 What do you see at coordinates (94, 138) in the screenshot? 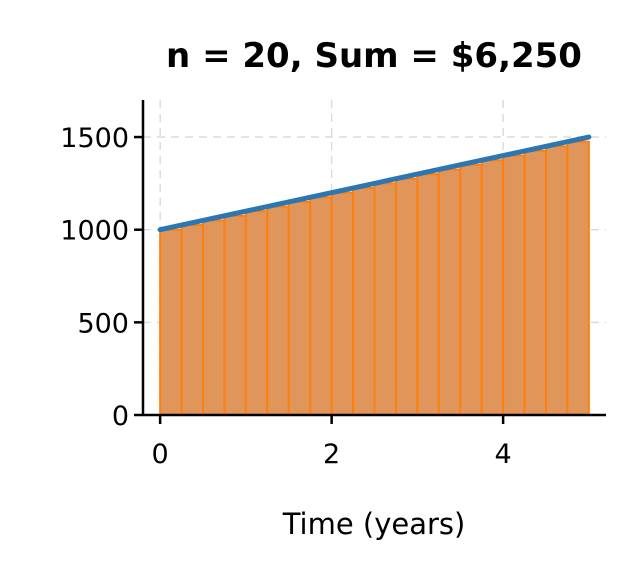
I see `y-tick-label: 1500` at bounding box center [94, 138].